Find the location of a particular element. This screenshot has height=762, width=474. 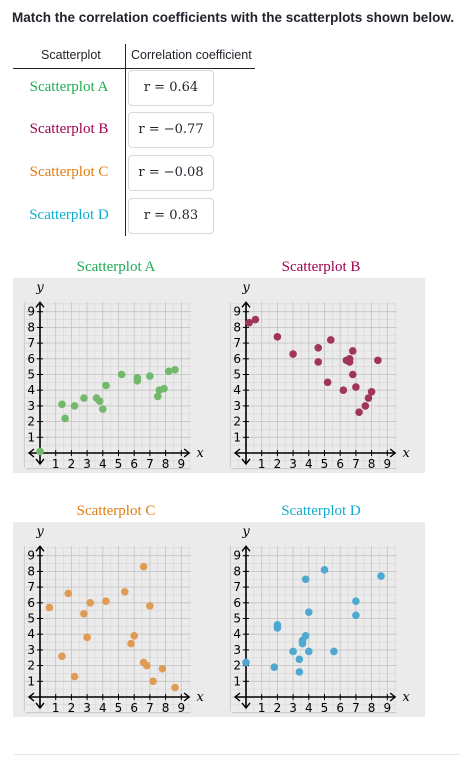

plot-background-c is located at coordinates (116, 619).